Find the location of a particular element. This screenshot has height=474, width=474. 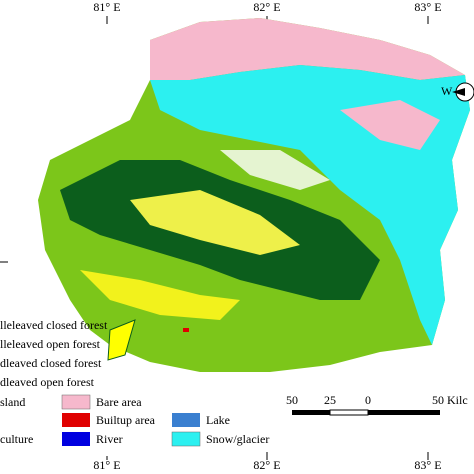

river-valley is located at coordinates (121, 340).